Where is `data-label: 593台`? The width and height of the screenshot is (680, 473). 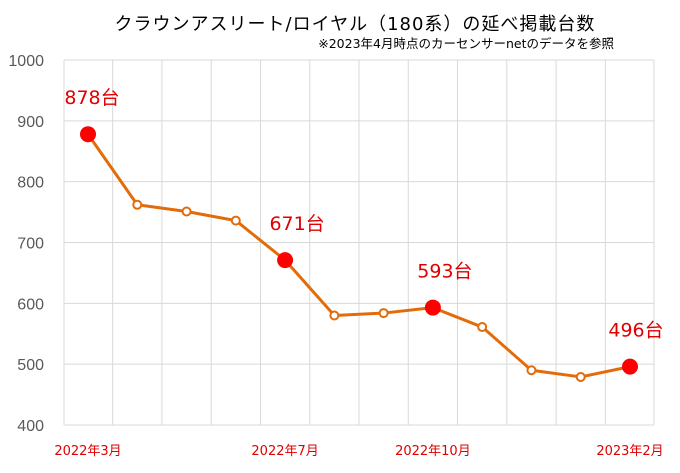
data-label: 593台 is located at coordinates (444, 272).